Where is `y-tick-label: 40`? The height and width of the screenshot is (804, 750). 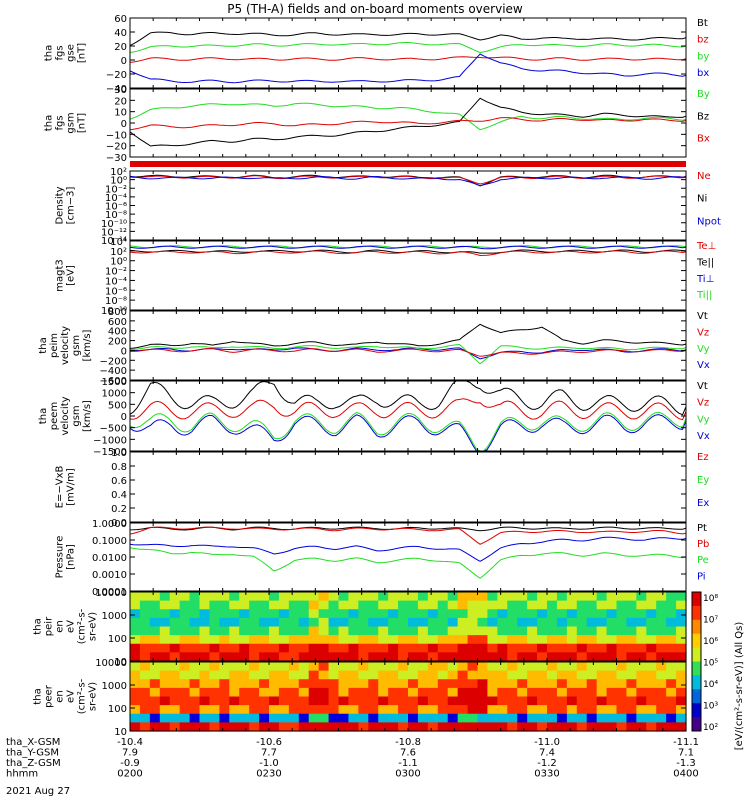
y-tick-label: 40 is located at coordinates (120, 33).